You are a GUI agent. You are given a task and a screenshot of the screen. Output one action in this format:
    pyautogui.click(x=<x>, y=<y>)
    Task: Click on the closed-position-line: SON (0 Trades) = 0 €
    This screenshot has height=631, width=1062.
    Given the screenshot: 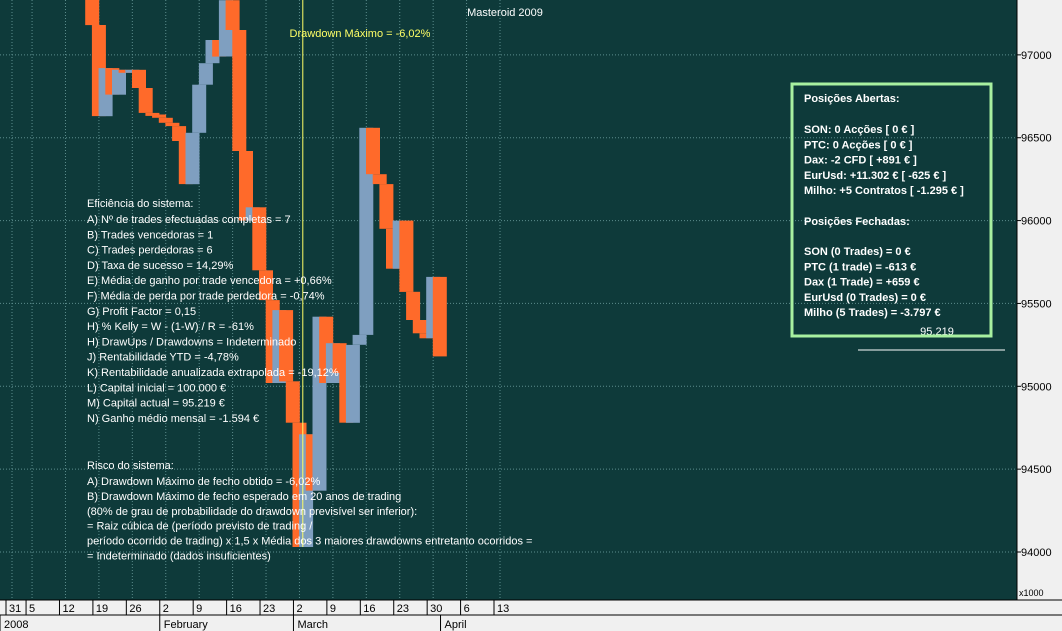 What is the action you would take?
    pyautogui.click(x=857, y=252)
    